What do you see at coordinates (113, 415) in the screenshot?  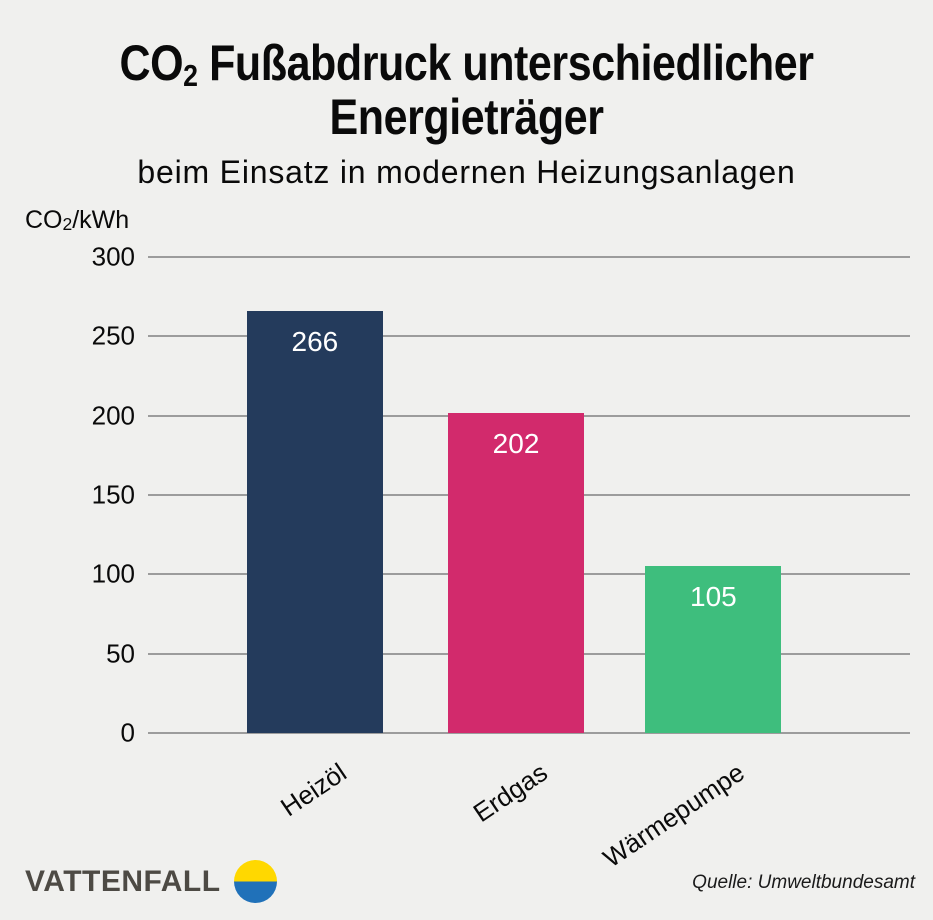 I see `y-tick-label-200: 200` at bounding box center [113, 415].